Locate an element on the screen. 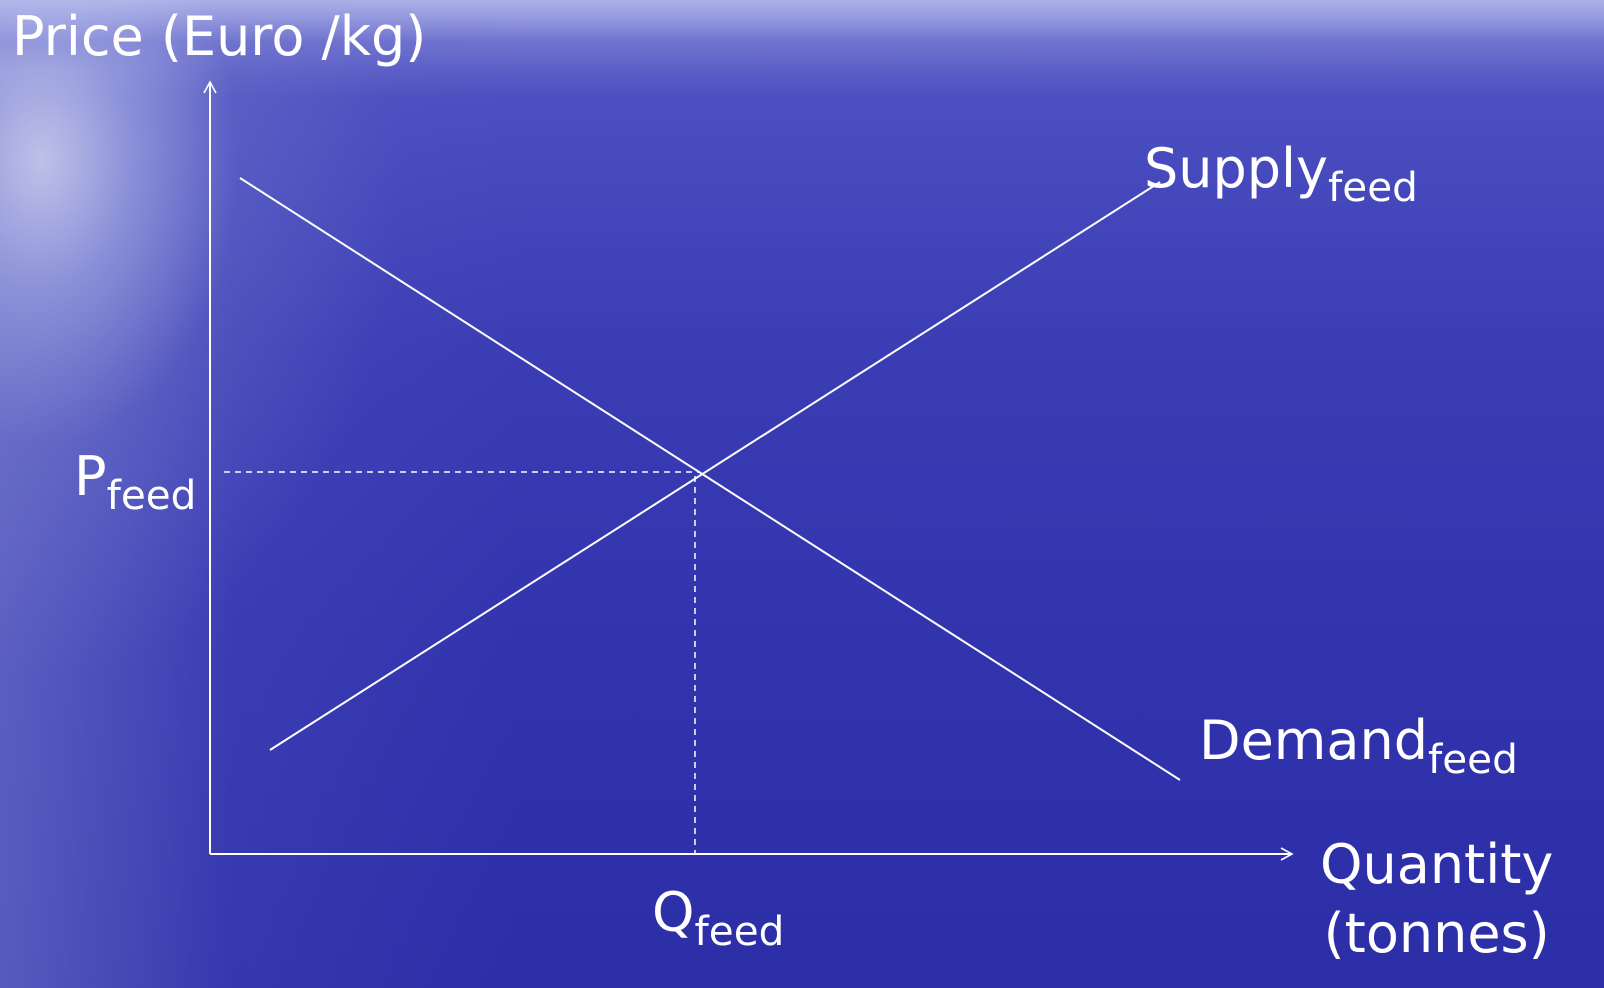  x-axis-label-line2: (tonnes) is located at coordinates (1436, 934).